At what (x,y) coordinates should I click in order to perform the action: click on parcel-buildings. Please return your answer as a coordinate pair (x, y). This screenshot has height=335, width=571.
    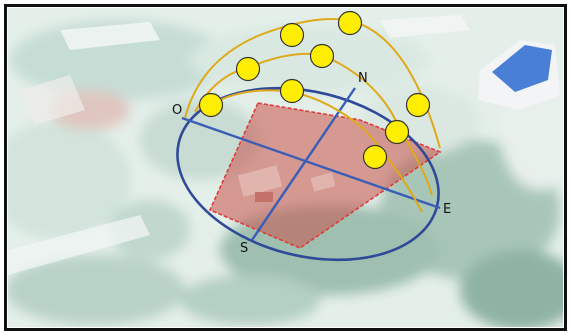
    Looking at the image, I should click on (286, 183).